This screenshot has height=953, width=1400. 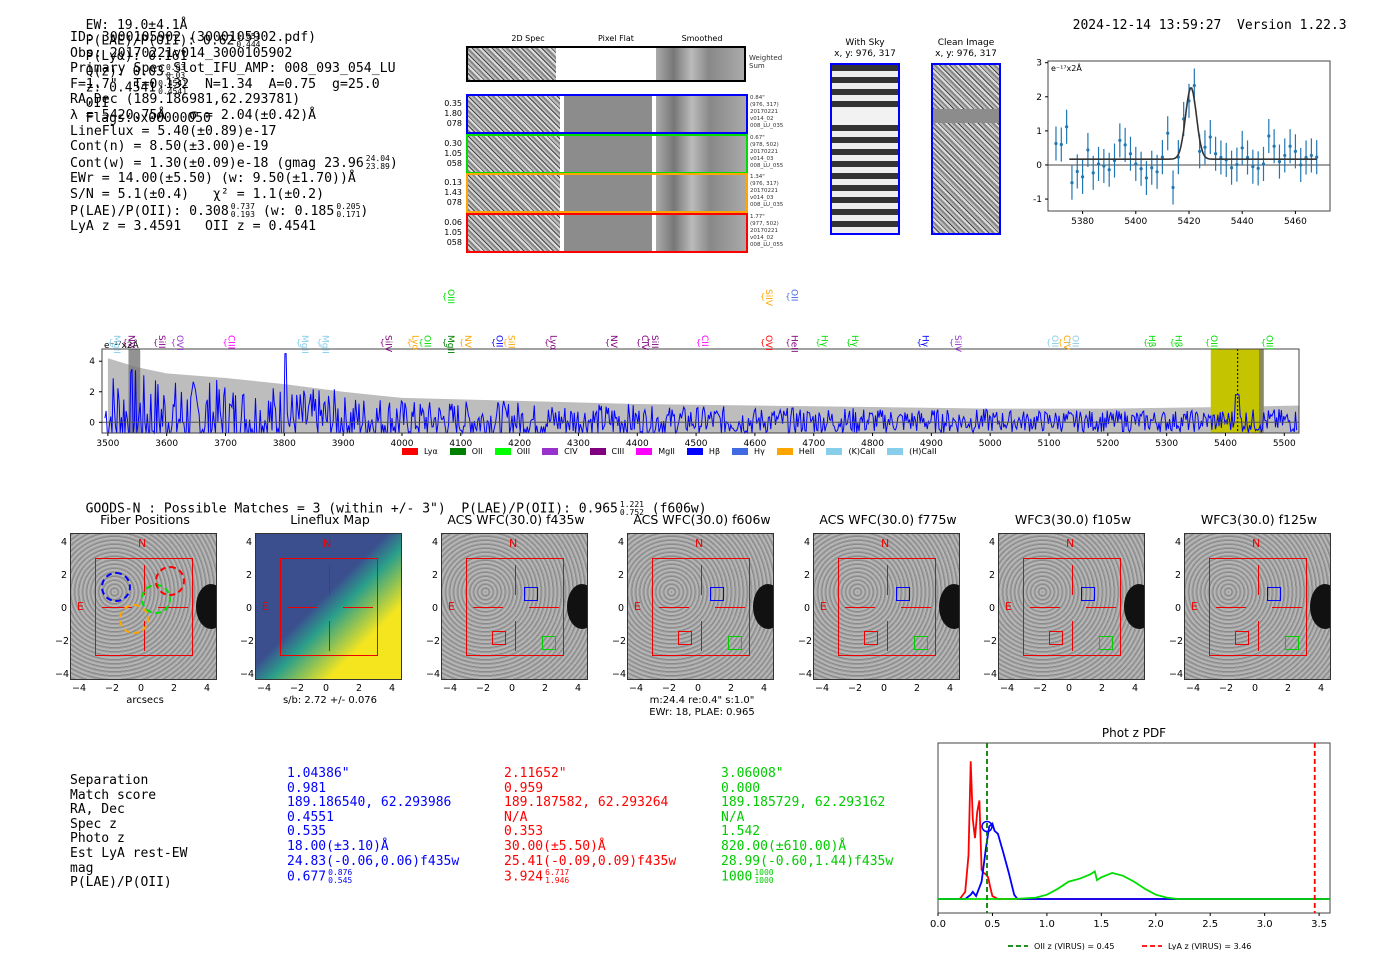 I want to click on gaussian-fit-line, so click(x=1193, y=123).